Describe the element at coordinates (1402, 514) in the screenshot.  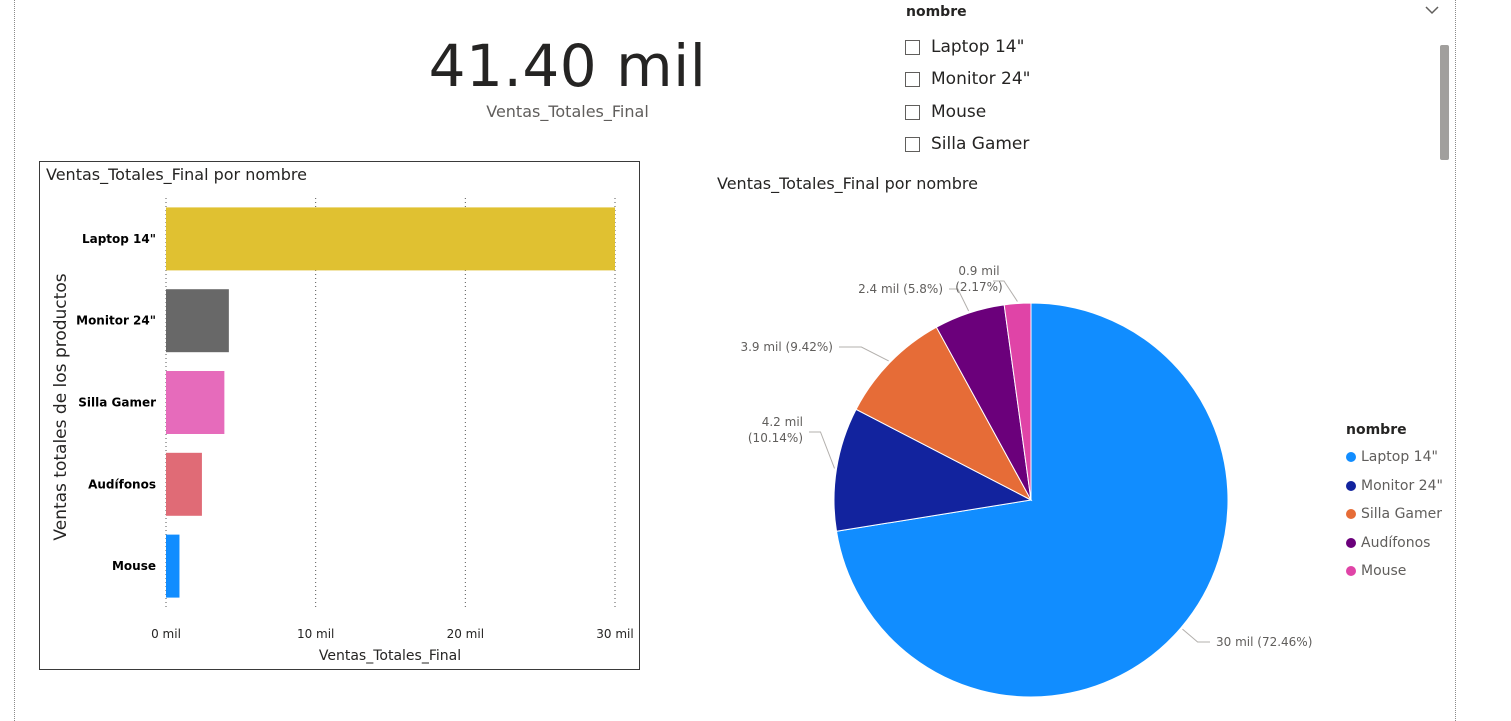
I see `legend-label: Silla Gamer` at that location.